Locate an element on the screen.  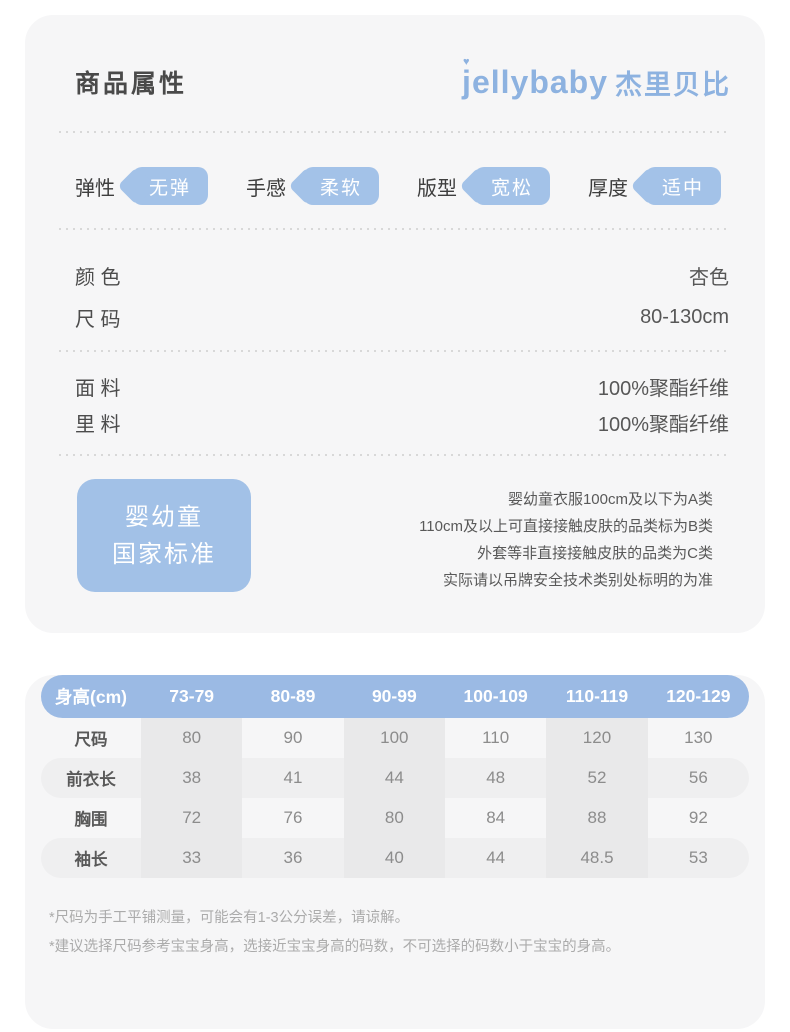
brand-logo: ♥ jellybaby 杰里贝比 is located at coordinates (596, 78).